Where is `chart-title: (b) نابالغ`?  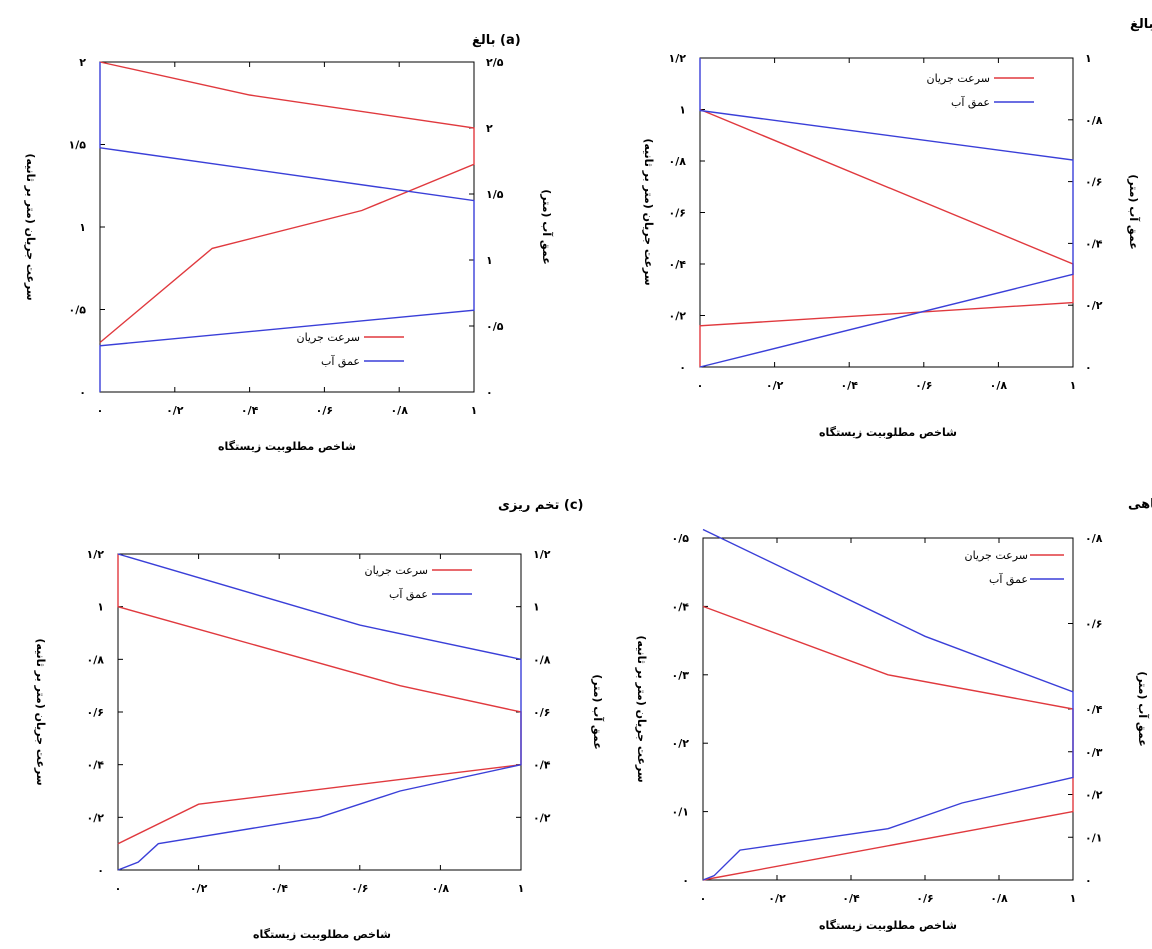 chart-title: (b) نابالغ is located at coordinates (1141, 24).